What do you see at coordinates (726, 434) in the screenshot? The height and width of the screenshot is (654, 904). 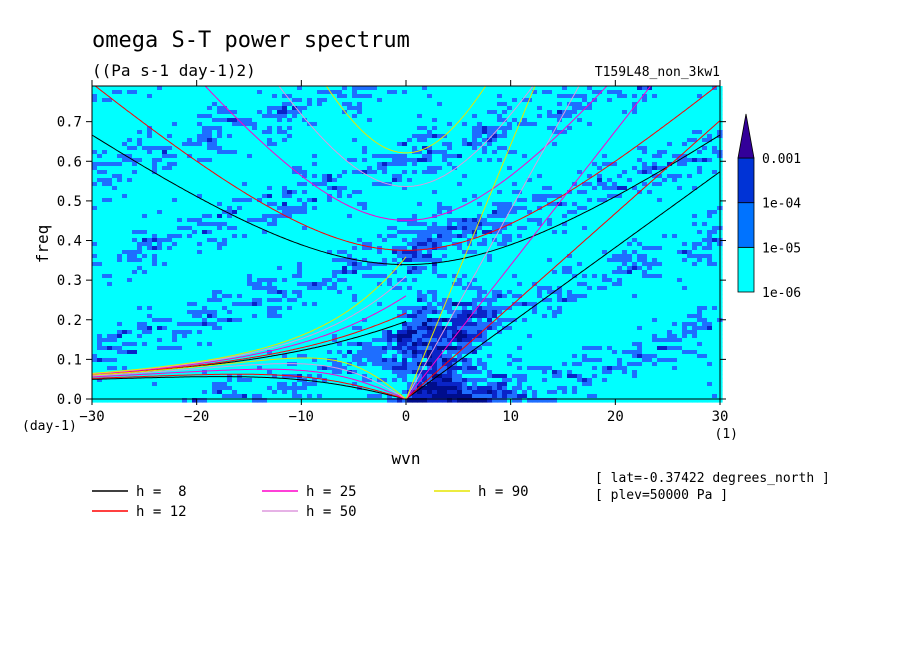 I see `x-axis-unit: (1)` at bounding box center [726, 434].